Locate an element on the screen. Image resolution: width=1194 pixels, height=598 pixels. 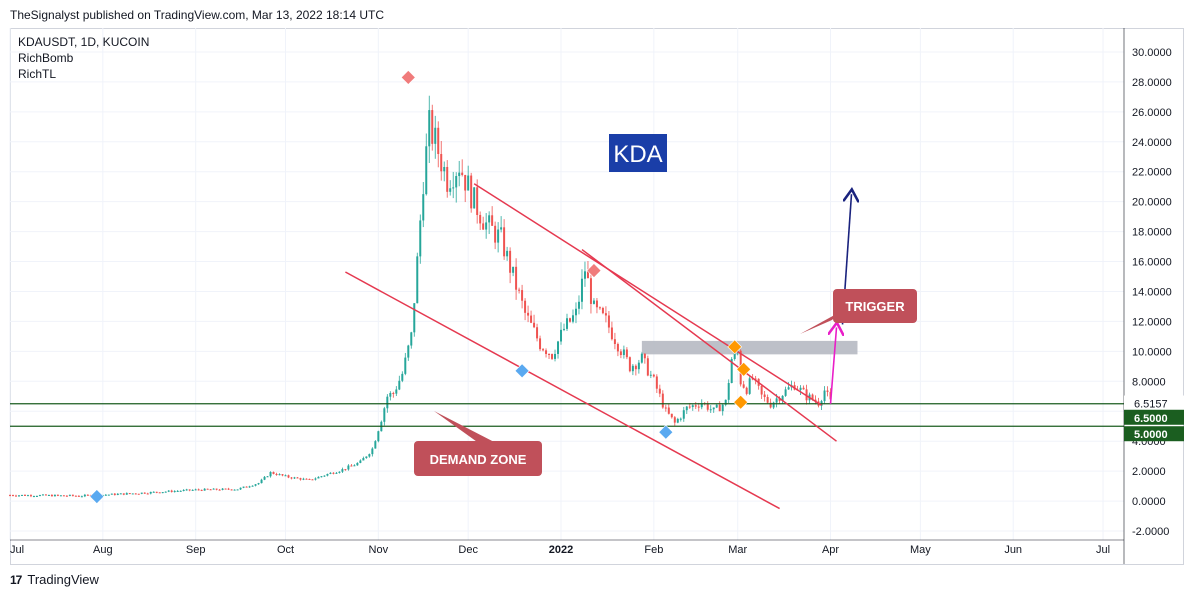
indicator-legend: RichTL is located at coordinates (37, 74).